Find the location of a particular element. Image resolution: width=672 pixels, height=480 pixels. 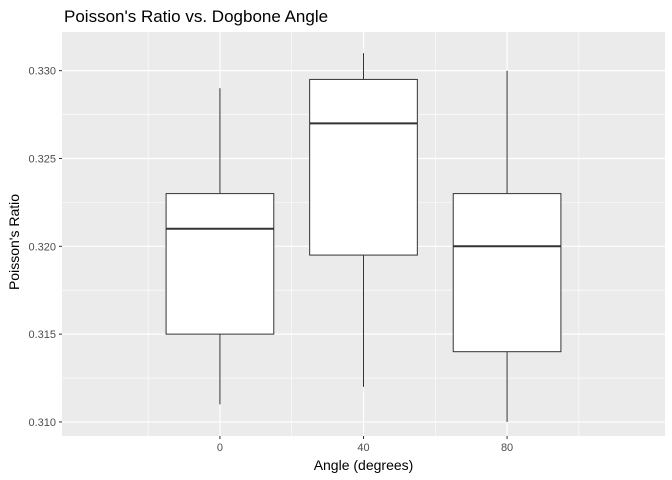

x-tick-label: 80 is located at coordinates (507, 448).